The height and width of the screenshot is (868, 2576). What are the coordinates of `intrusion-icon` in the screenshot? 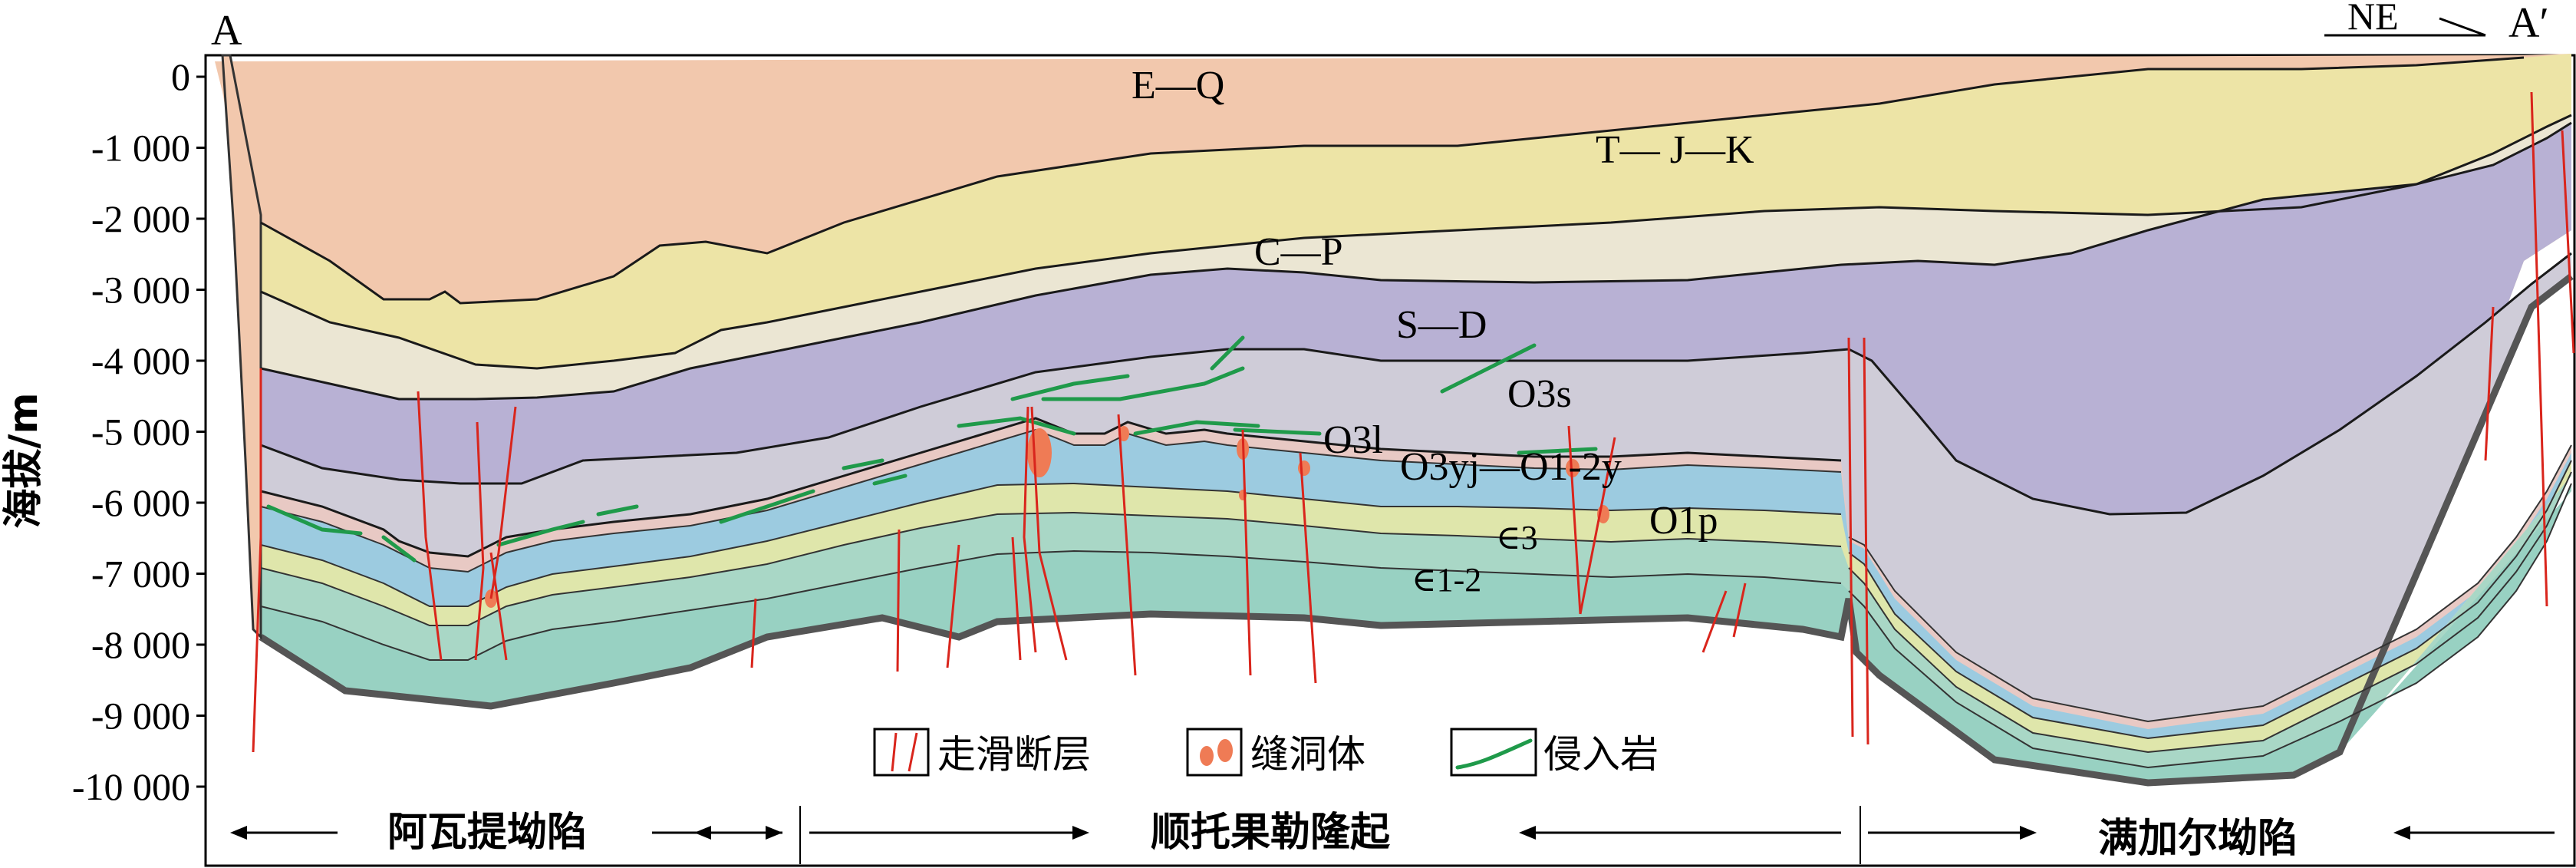 It's located at (1494, 754).